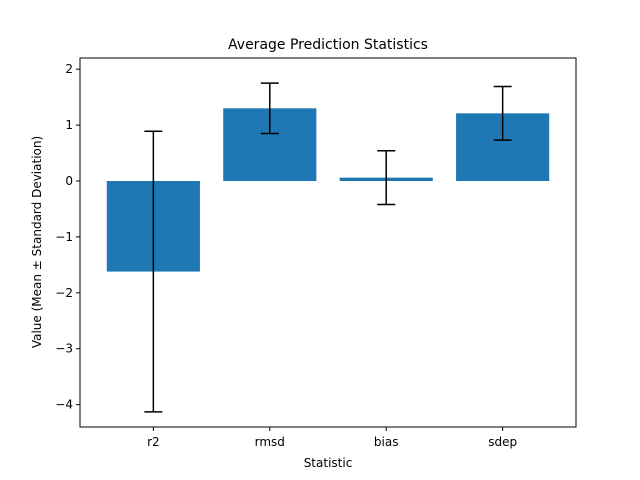  I want to click on y-axis-label: Value (Mean ± Standard Deviation), so click(37, 242).